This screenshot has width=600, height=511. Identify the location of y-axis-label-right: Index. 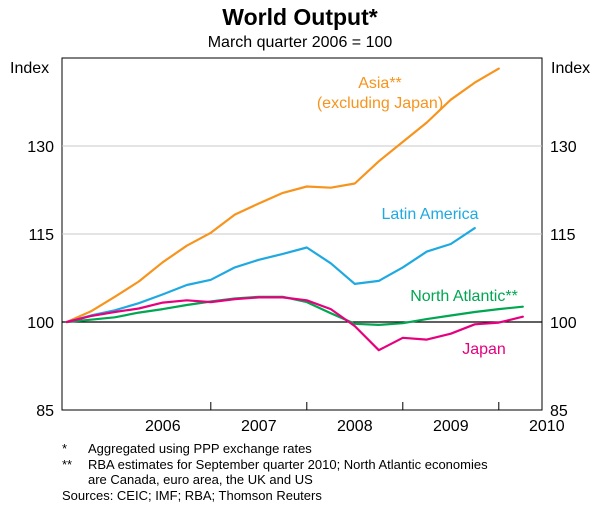
(571, 68).